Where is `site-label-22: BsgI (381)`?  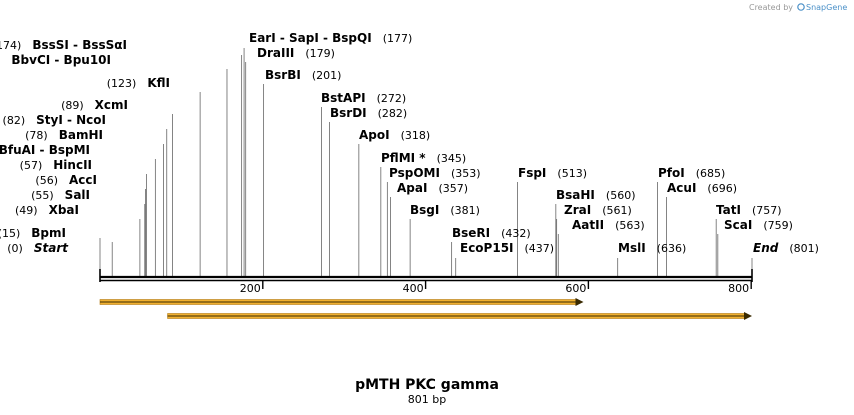
site-label-22: BsgI (381) is located at coordinates (445, 210).